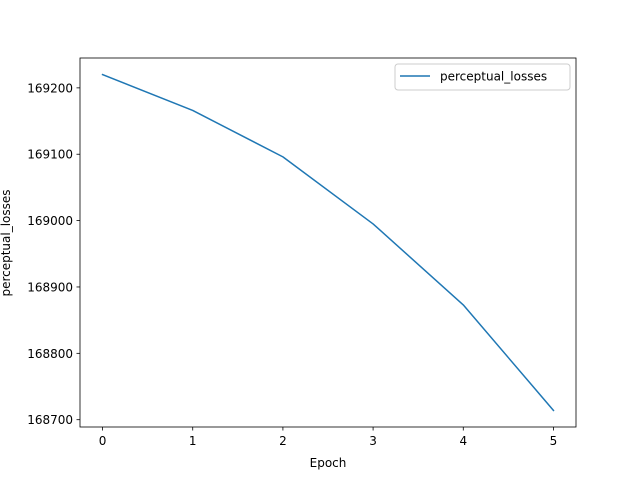 The height and width of the screenshot is (480, 640). Describe the element at coordinates (493, 77) in the screenshot. I see `legend-label: perceptual_losses` at that location.